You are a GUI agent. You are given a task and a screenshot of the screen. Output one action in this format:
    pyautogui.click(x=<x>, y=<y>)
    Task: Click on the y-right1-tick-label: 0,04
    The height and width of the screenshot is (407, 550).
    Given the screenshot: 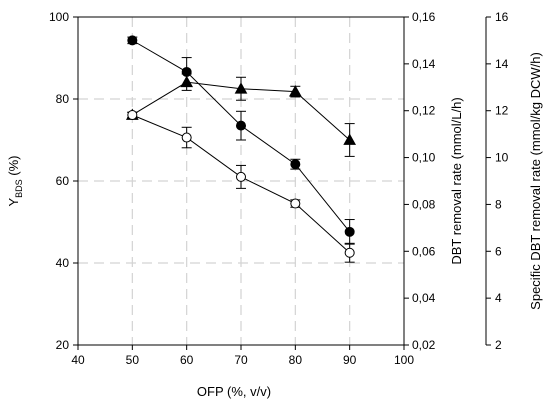 What is the action you would take?
    pyautogui.click(x=424, y=298)
    